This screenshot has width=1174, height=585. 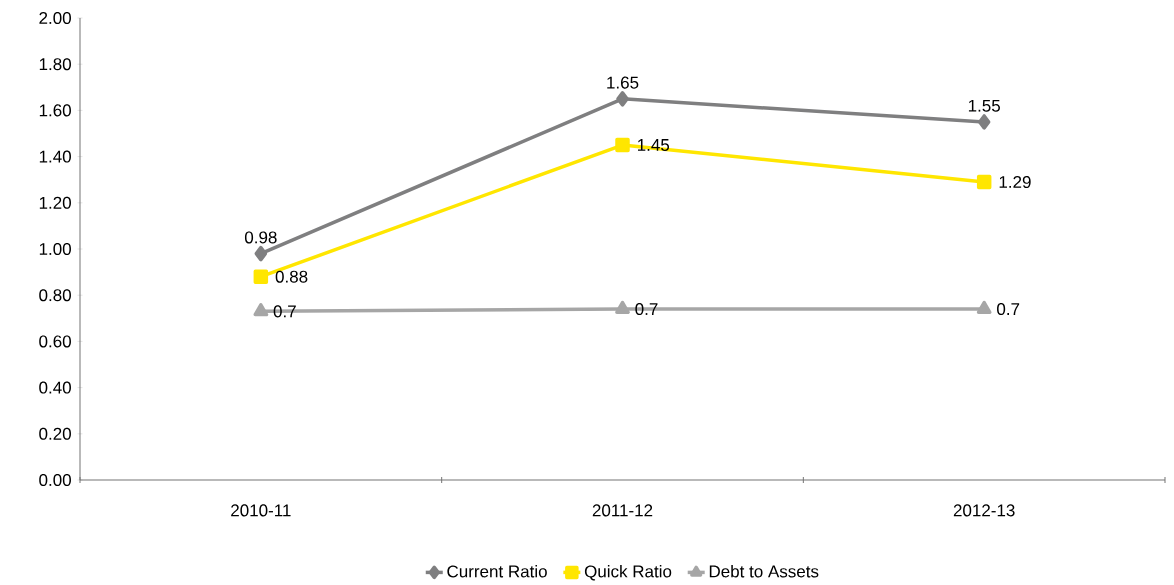 What do you see at coordinates (55, 18) in the screenshot?
I see `y-tick-label: 2.00` at bounding box center [55, 18].